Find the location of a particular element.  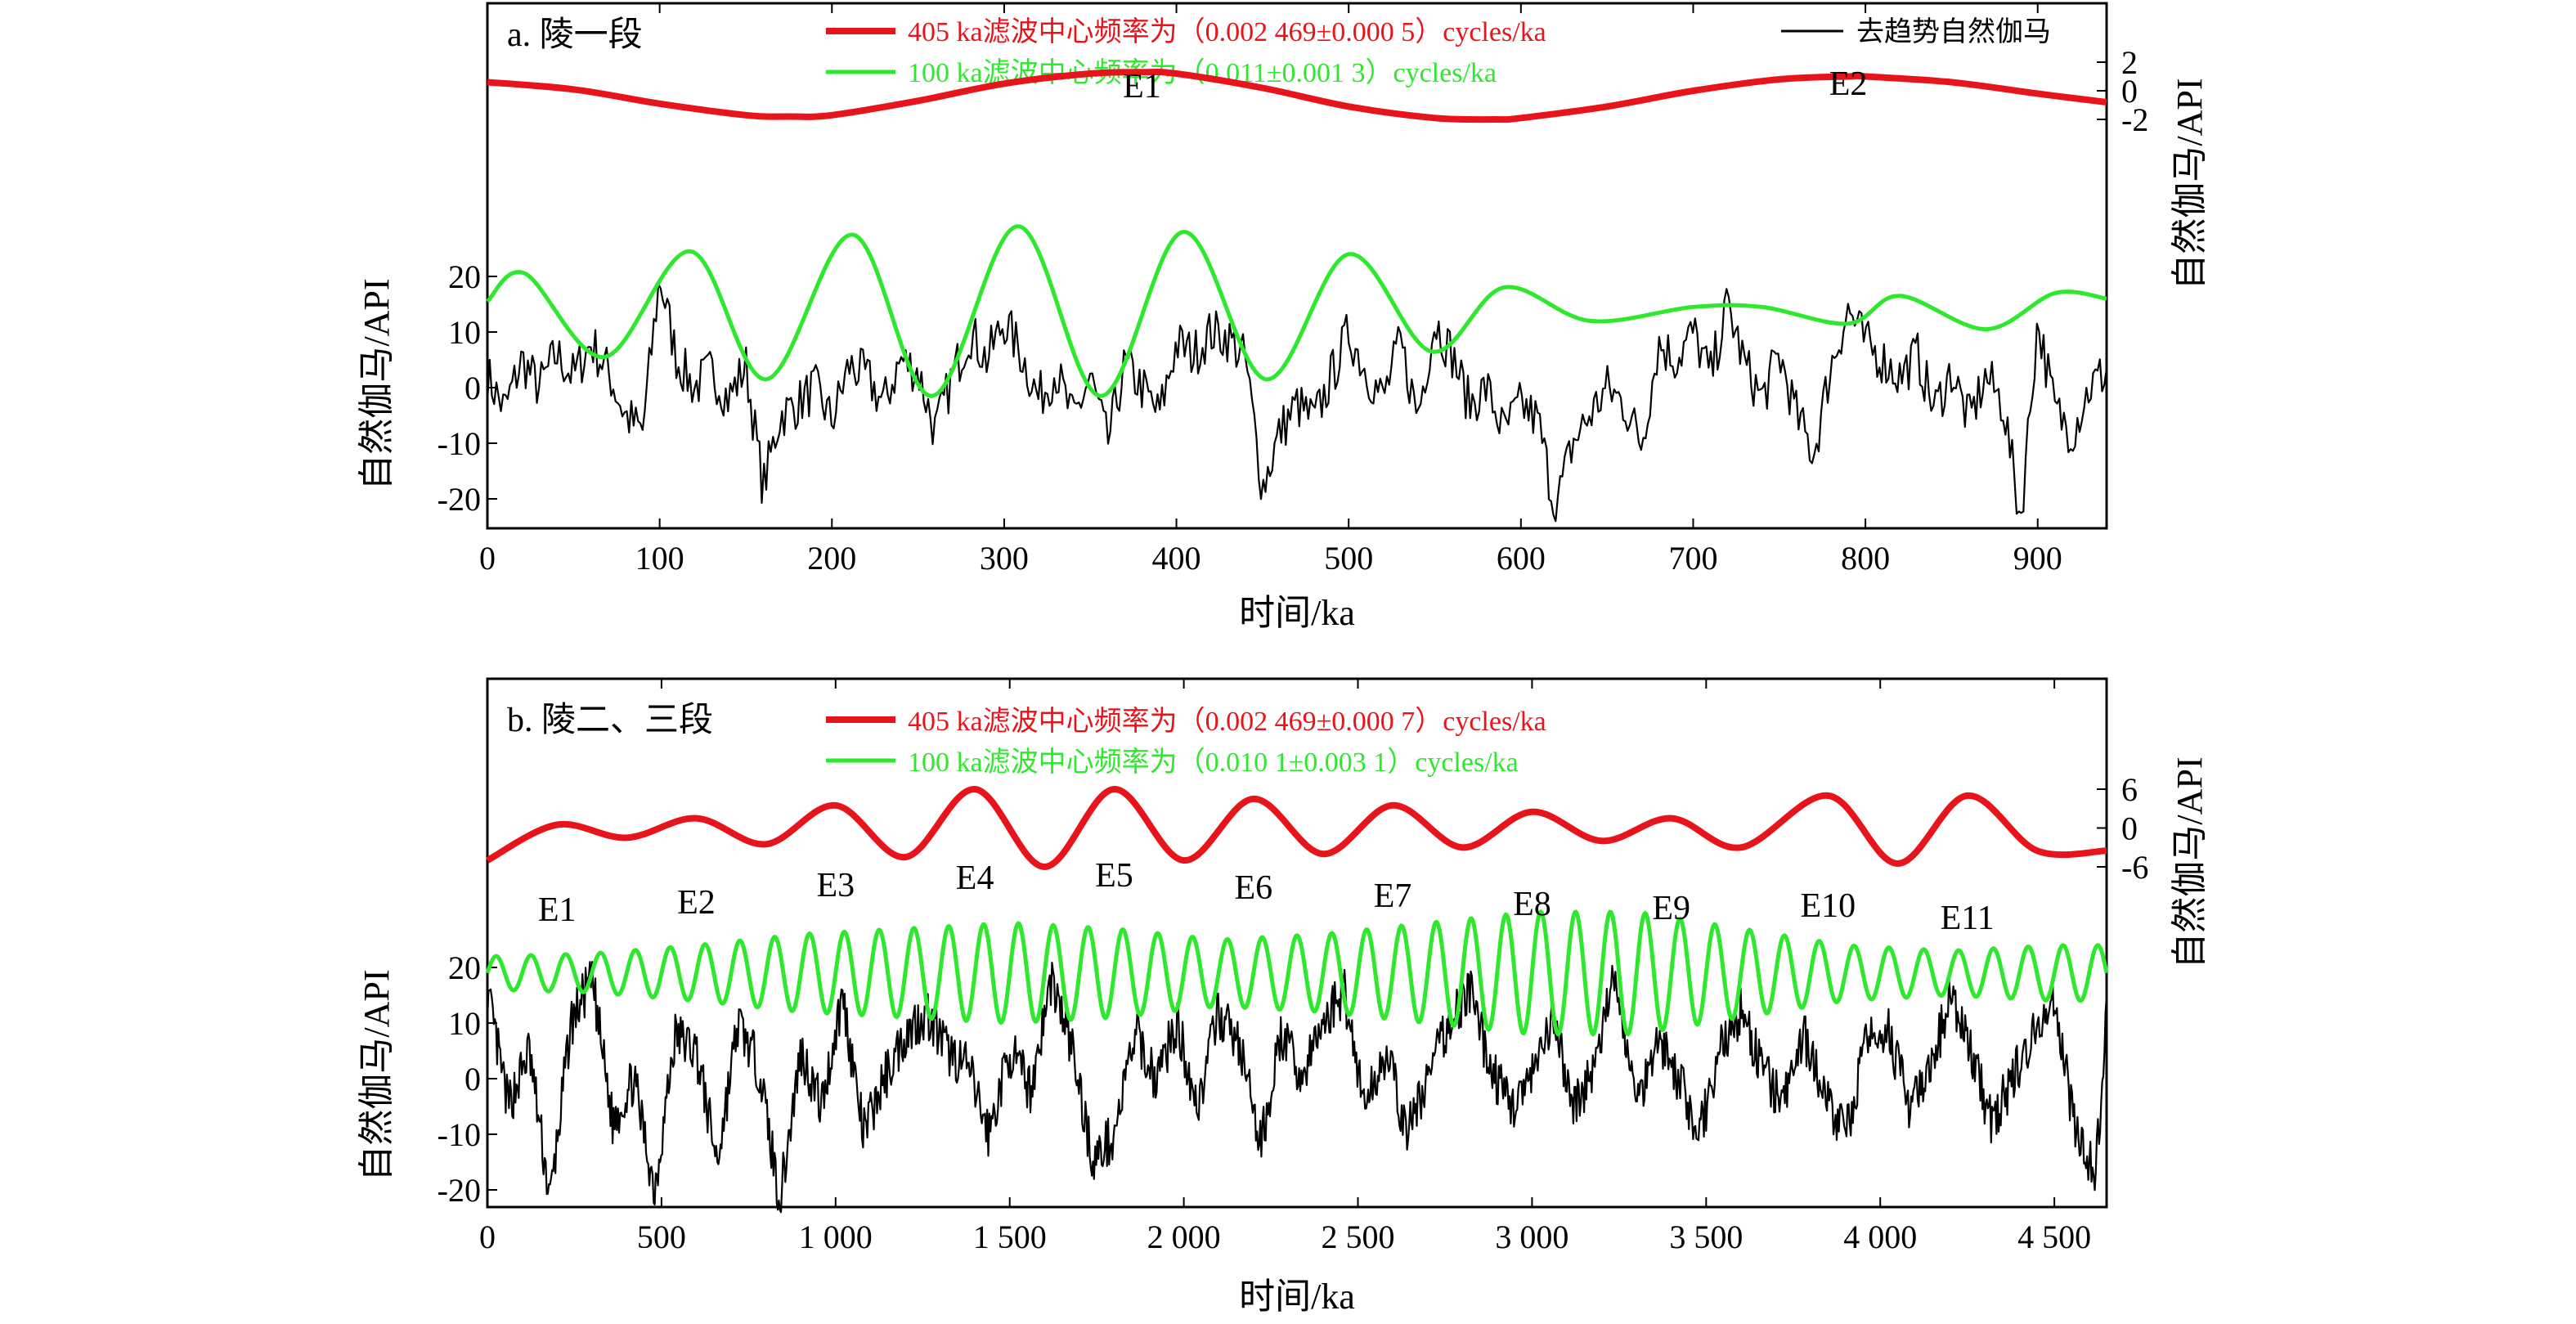

annotations-a: E1 E2 is located at coordinates (1495, 85).